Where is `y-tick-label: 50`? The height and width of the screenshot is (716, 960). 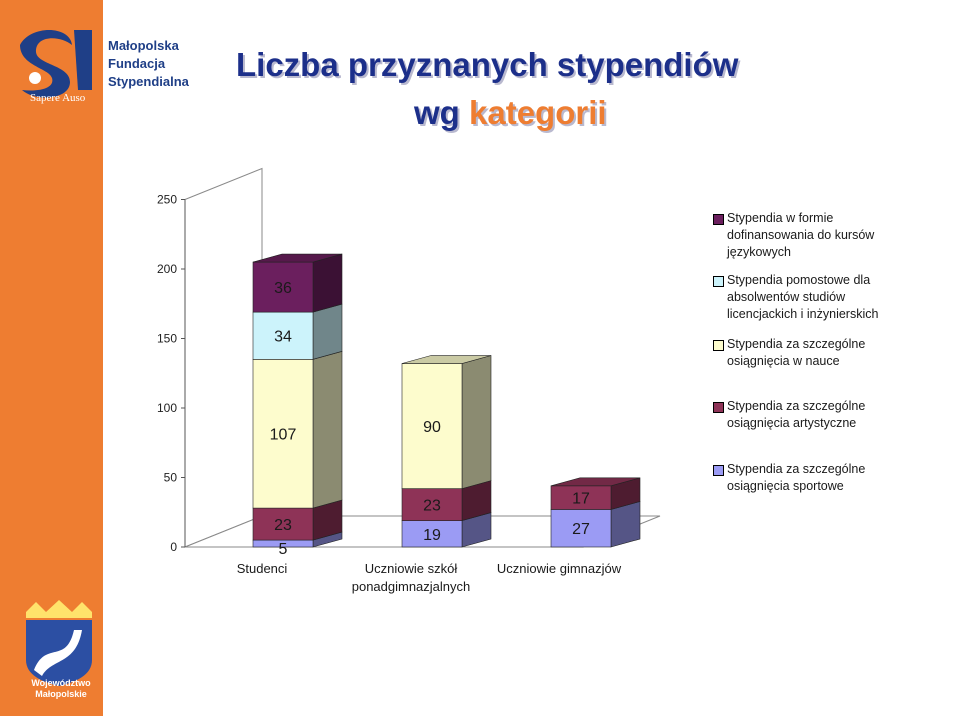 y-tick-label: 50 is located at coordinates (171, 478).